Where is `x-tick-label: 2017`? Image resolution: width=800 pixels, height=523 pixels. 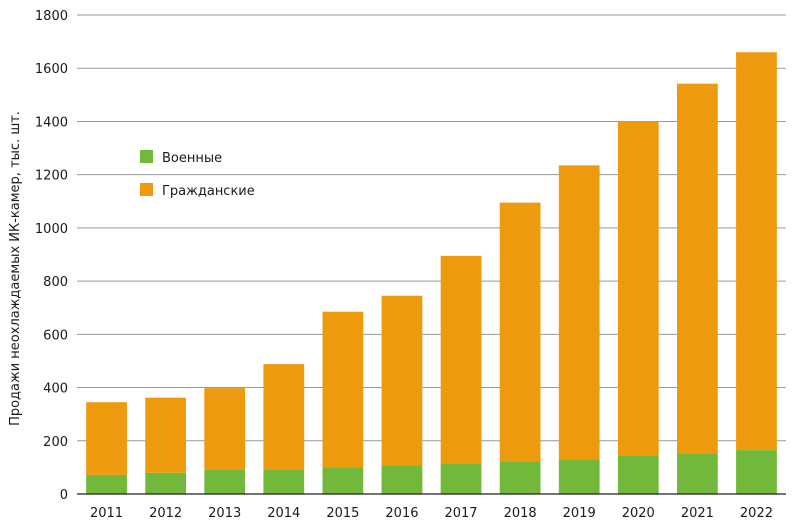
x-tick-label: 2017 is located at coordinates (460, 513).